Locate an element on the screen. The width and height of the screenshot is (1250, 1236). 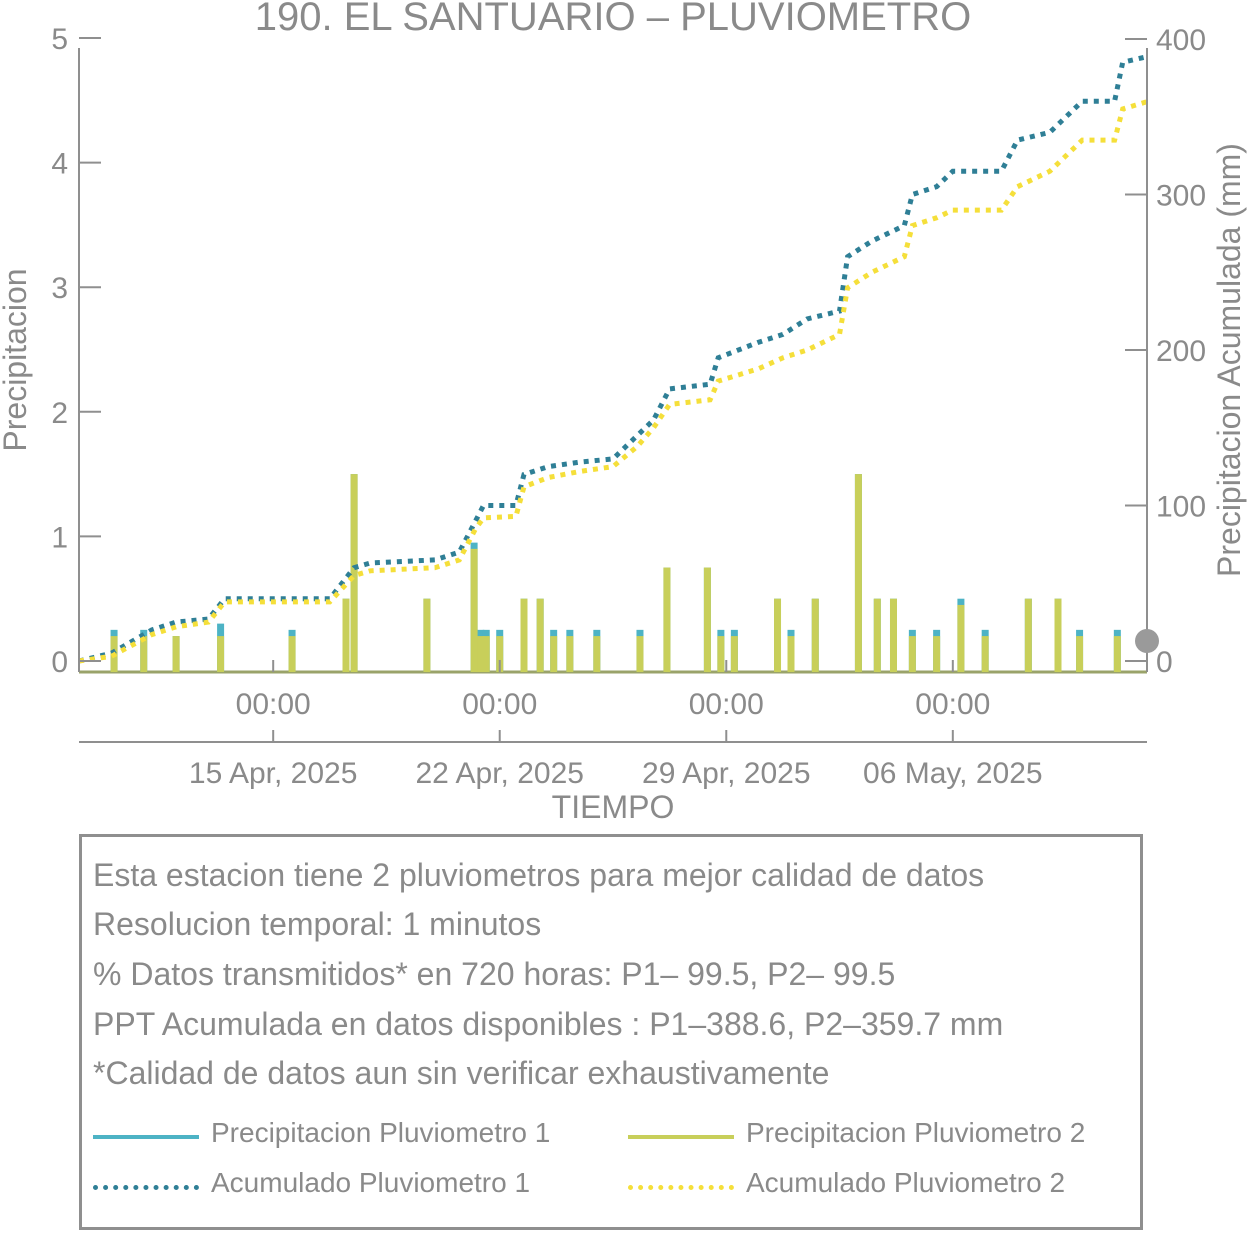
y-tick-label-left-2: 2 is located at coordinates (59, 413).